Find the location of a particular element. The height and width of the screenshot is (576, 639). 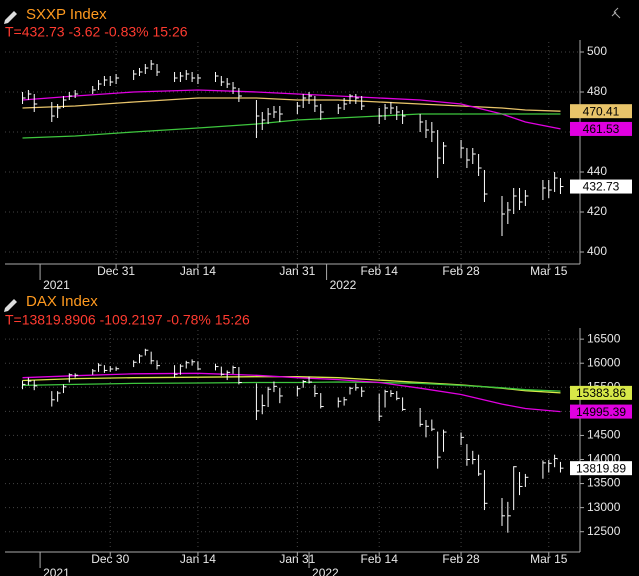

y-tick-label: 16000 is located at coordinates (604, 362).